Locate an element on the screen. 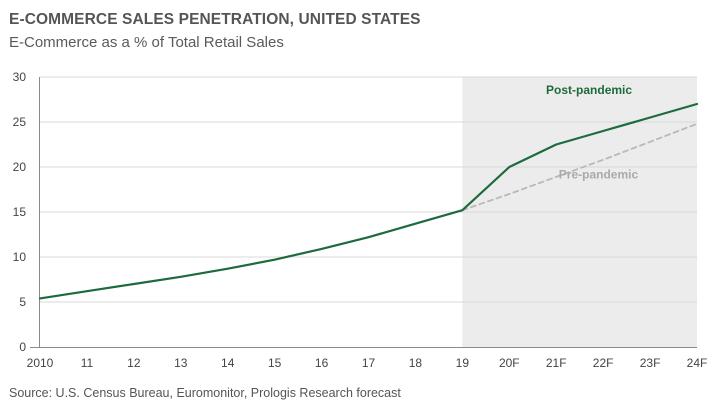 This screenshot has height=409, width=718. x-tick-label: 18 is located at coordinates (416, 363).